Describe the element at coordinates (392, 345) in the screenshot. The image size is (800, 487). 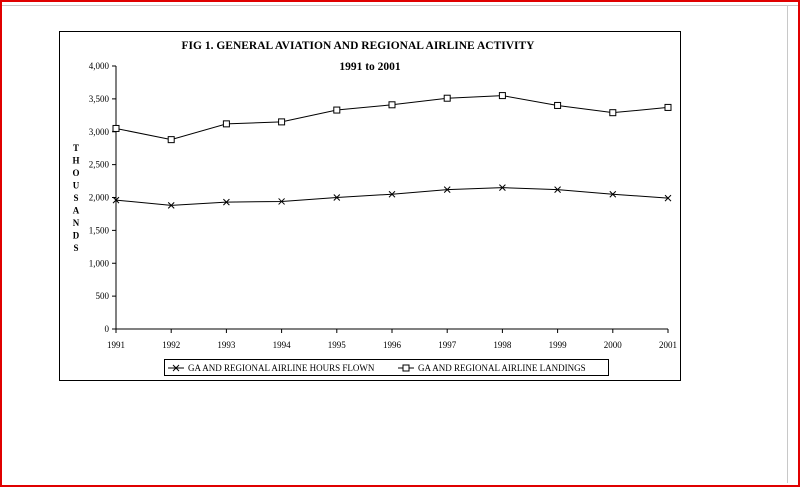
I see `x-tick-label: 1996` at that location.